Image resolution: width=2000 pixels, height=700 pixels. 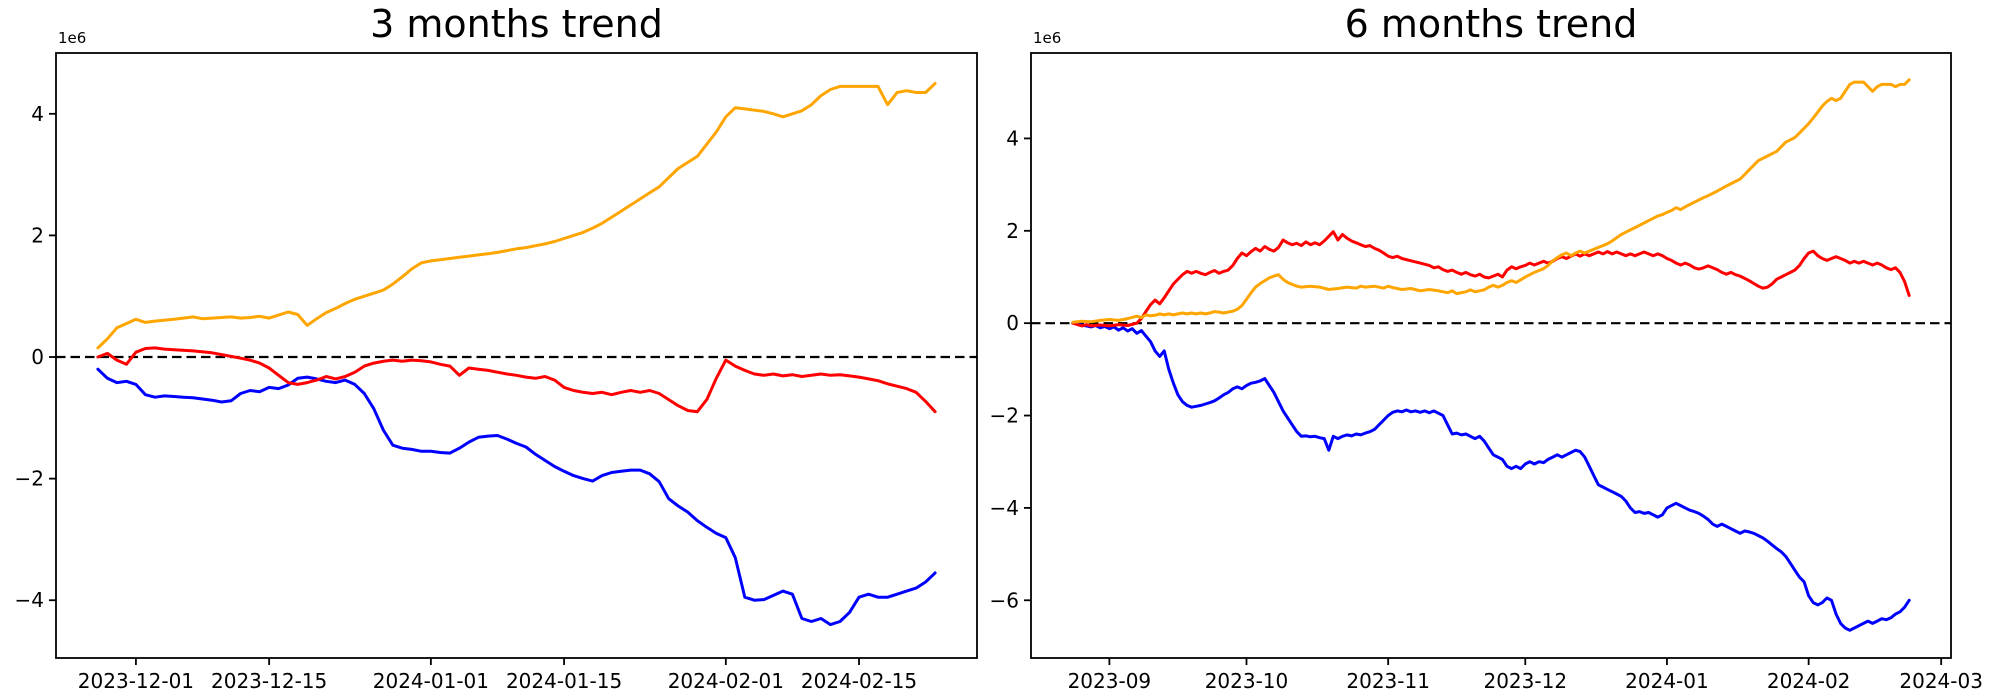 I want to click on series-line-orange, so click(x=1491, y=201).